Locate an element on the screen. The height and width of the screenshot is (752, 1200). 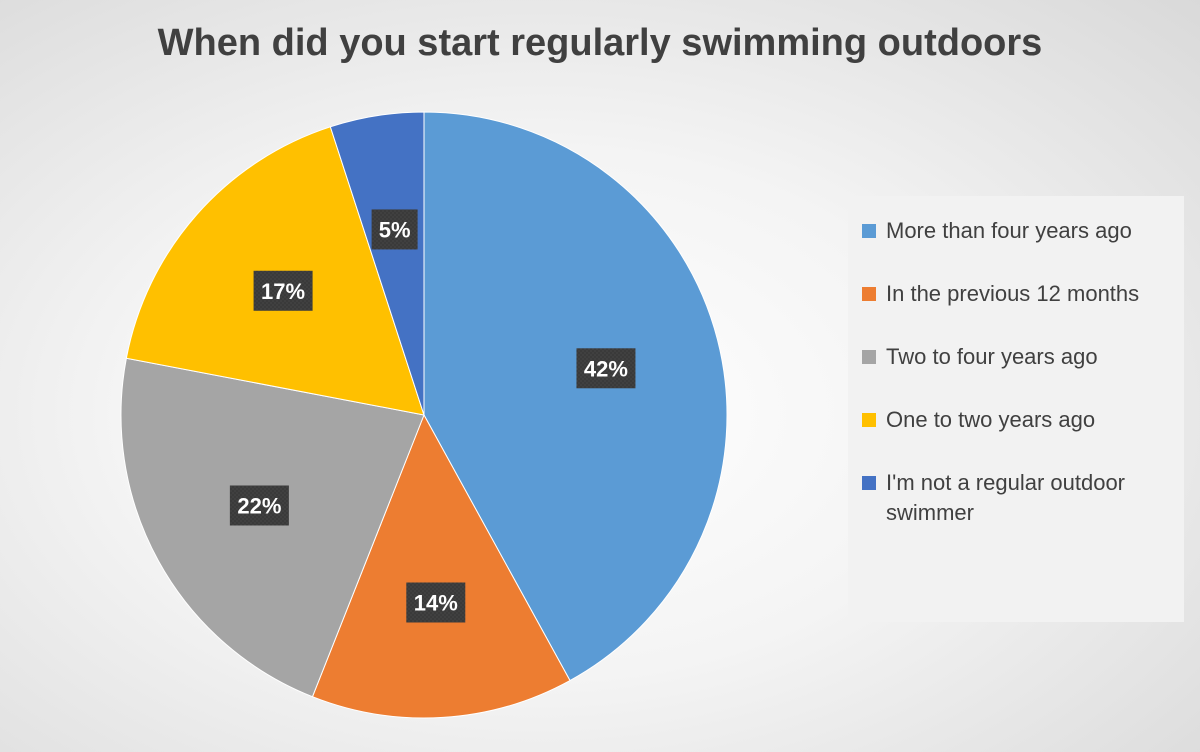
data-label-text: 14% is located at coordinates (436, 602).